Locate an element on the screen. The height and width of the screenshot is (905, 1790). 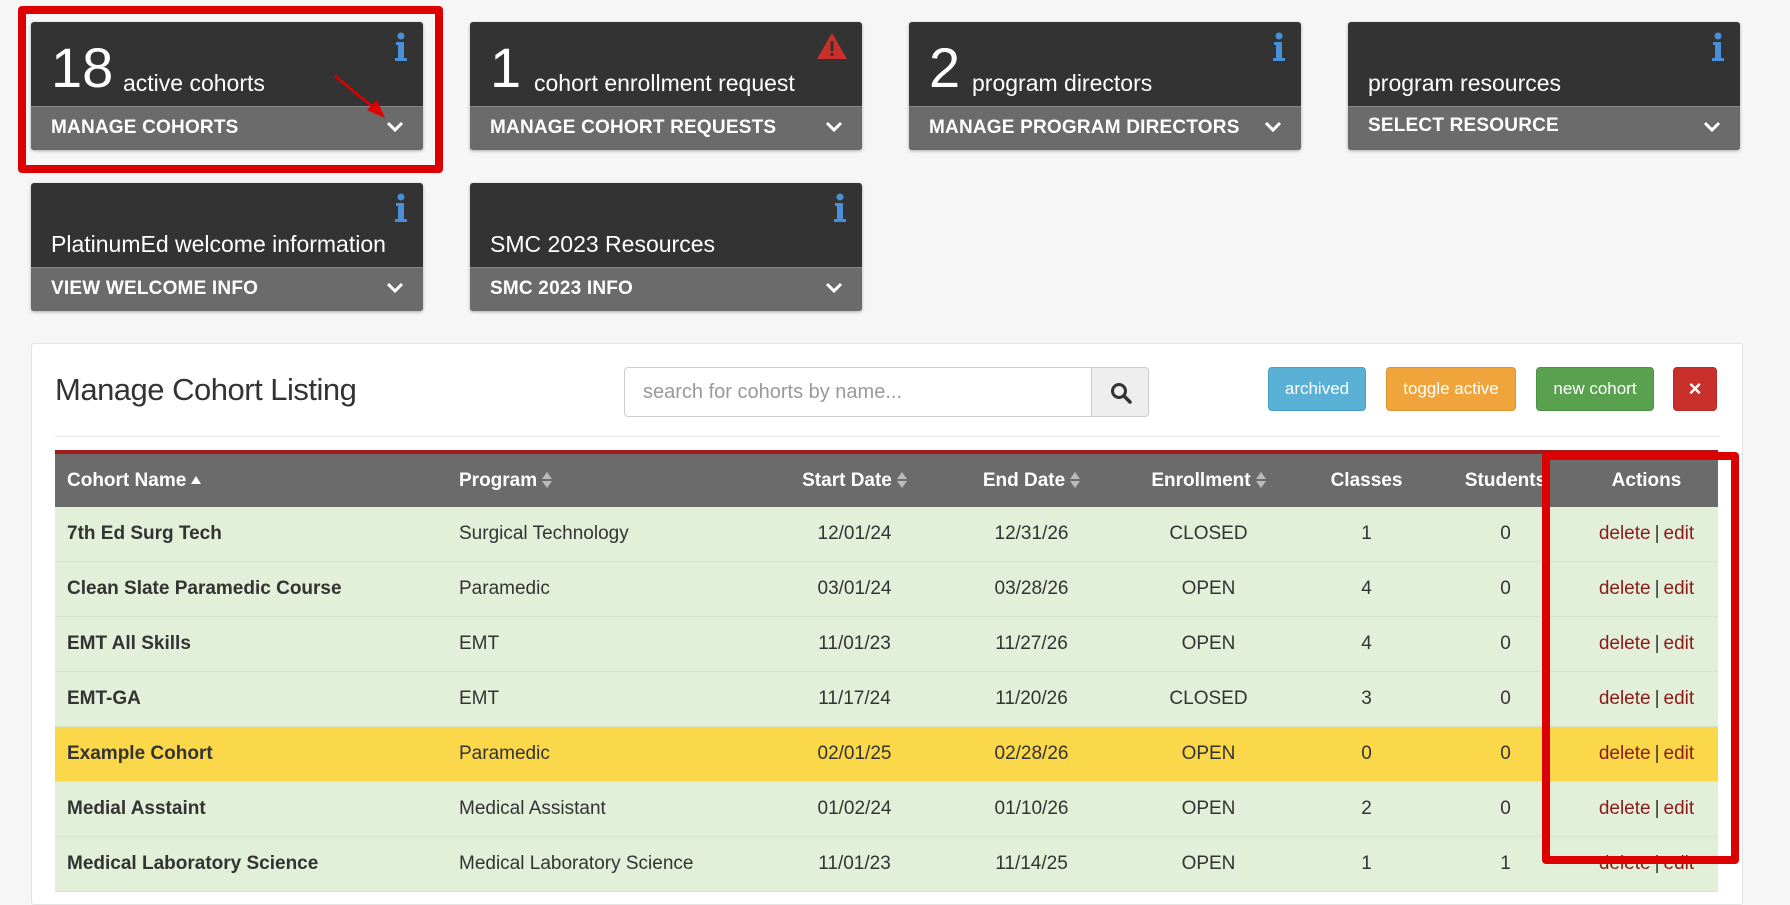
cell-end-date: 11/20/26 is located at coordinates (1031, 699).